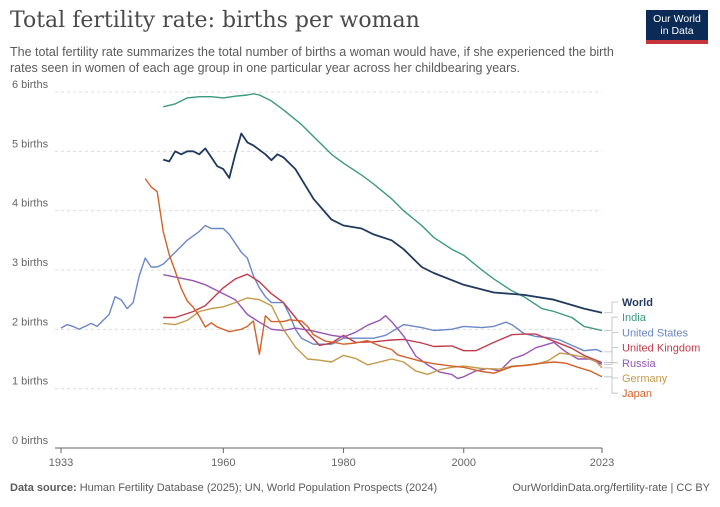 The width and height of the screenshot is (720, 507). Describe the element at coordinates (343, 463) in the screenshot. I see `x-tick-label: 1980` at that location.